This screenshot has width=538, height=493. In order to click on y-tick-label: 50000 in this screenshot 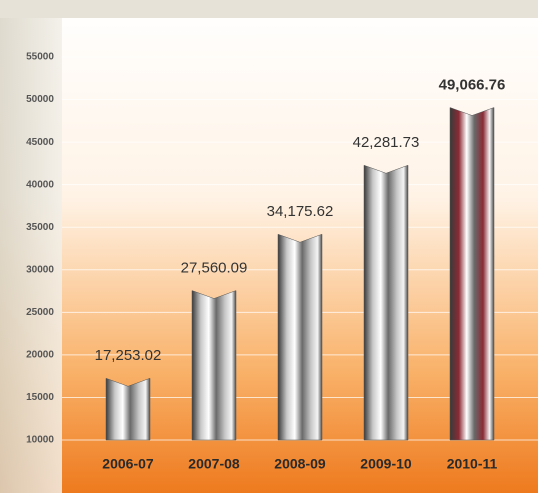, I will do `click(40, 99)`.